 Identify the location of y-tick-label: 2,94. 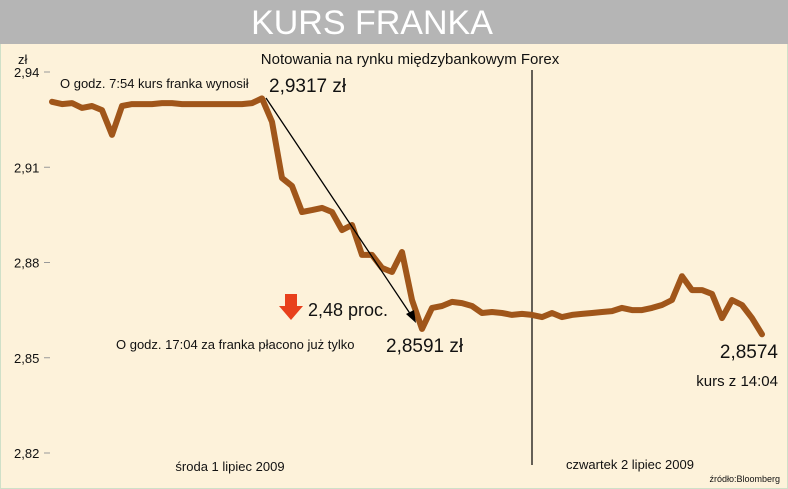
(26, 72).